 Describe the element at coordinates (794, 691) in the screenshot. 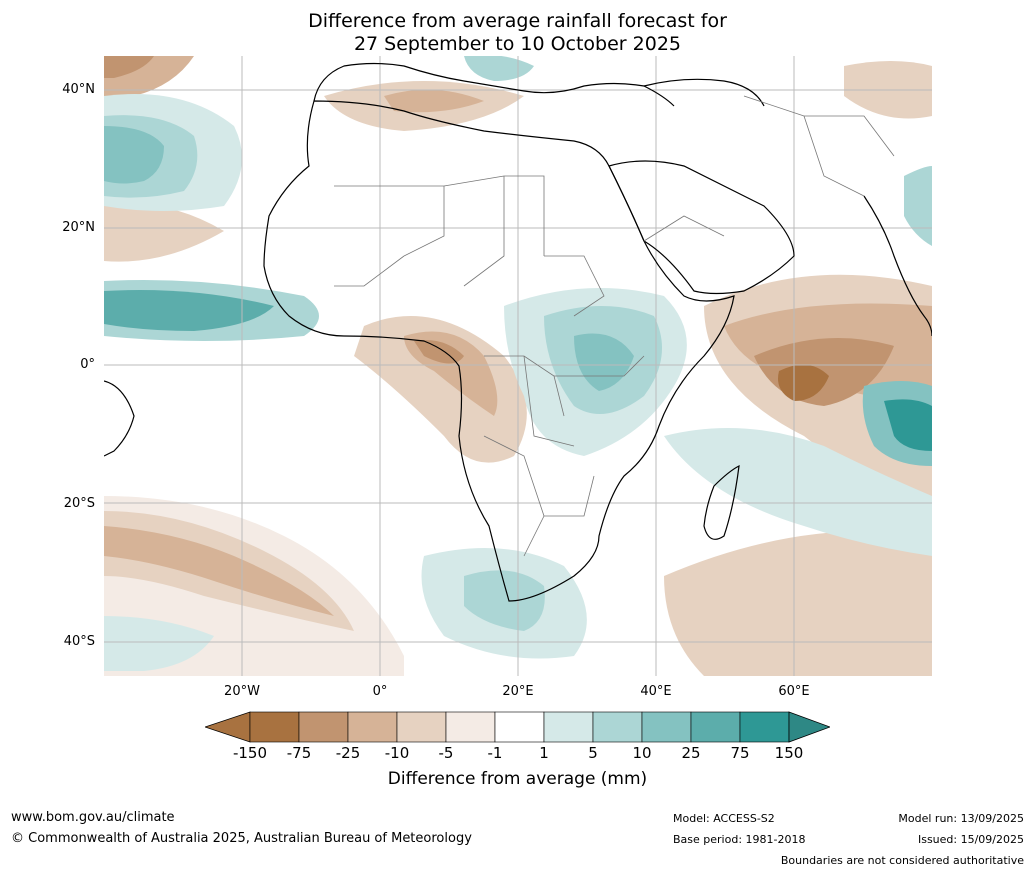

I see `lon-label-60e: 60°E` at that location.